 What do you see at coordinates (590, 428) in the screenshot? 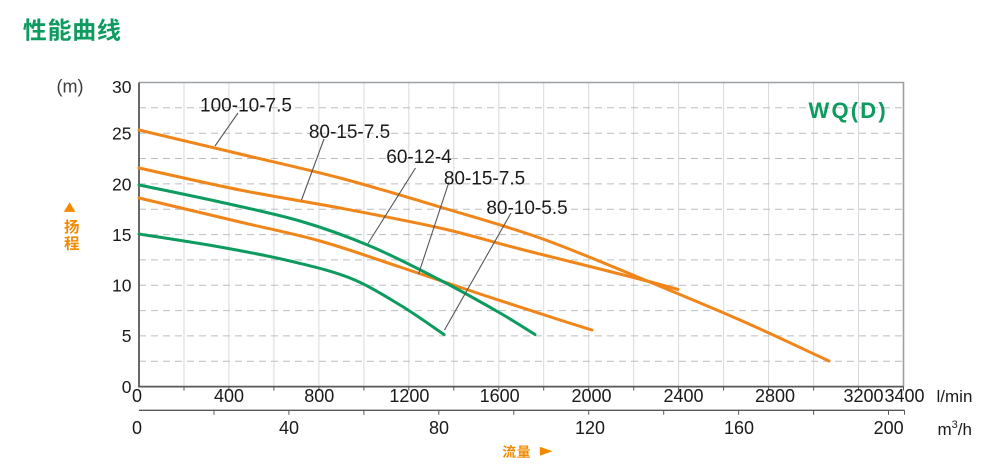
I see `svg-text: 120` at bounding box center [590, 428].